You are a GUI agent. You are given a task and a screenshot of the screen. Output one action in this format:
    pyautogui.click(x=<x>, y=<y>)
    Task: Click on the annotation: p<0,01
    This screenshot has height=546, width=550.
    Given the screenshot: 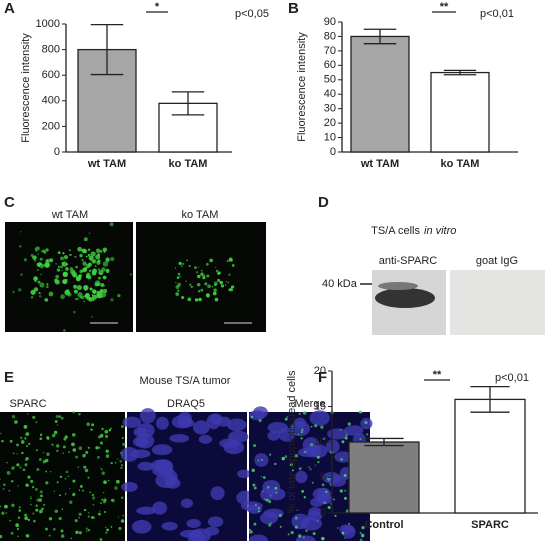 What is the action you would take?
    pyautogui.click(x=512, y=378)
    